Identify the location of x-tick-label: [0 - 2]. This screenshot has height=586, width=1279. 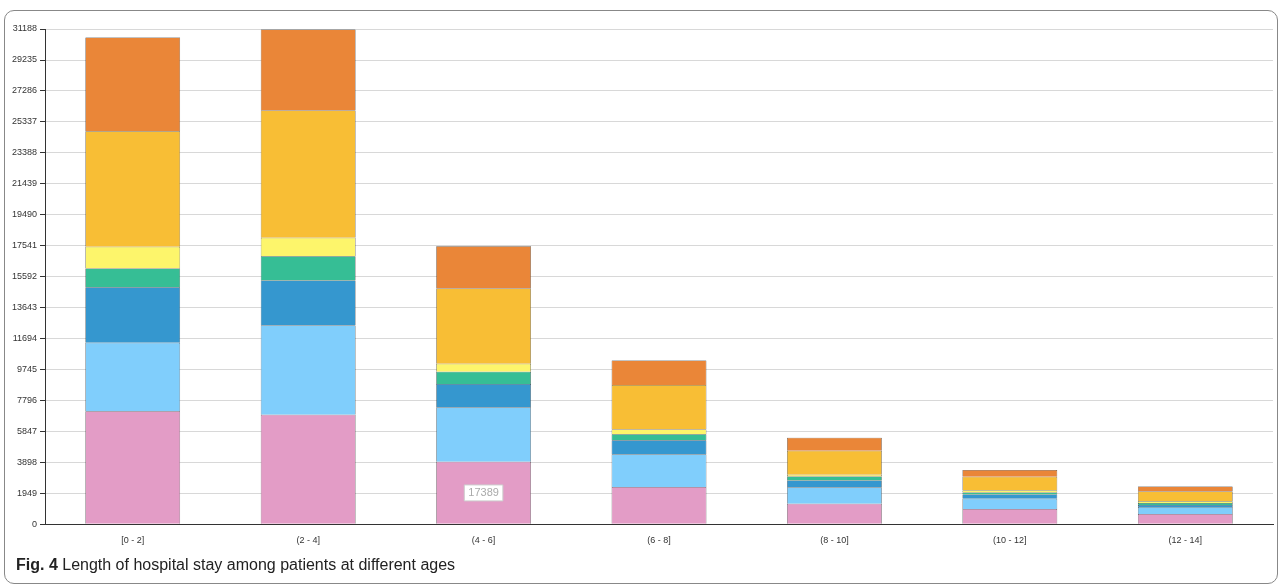
(133, 540).